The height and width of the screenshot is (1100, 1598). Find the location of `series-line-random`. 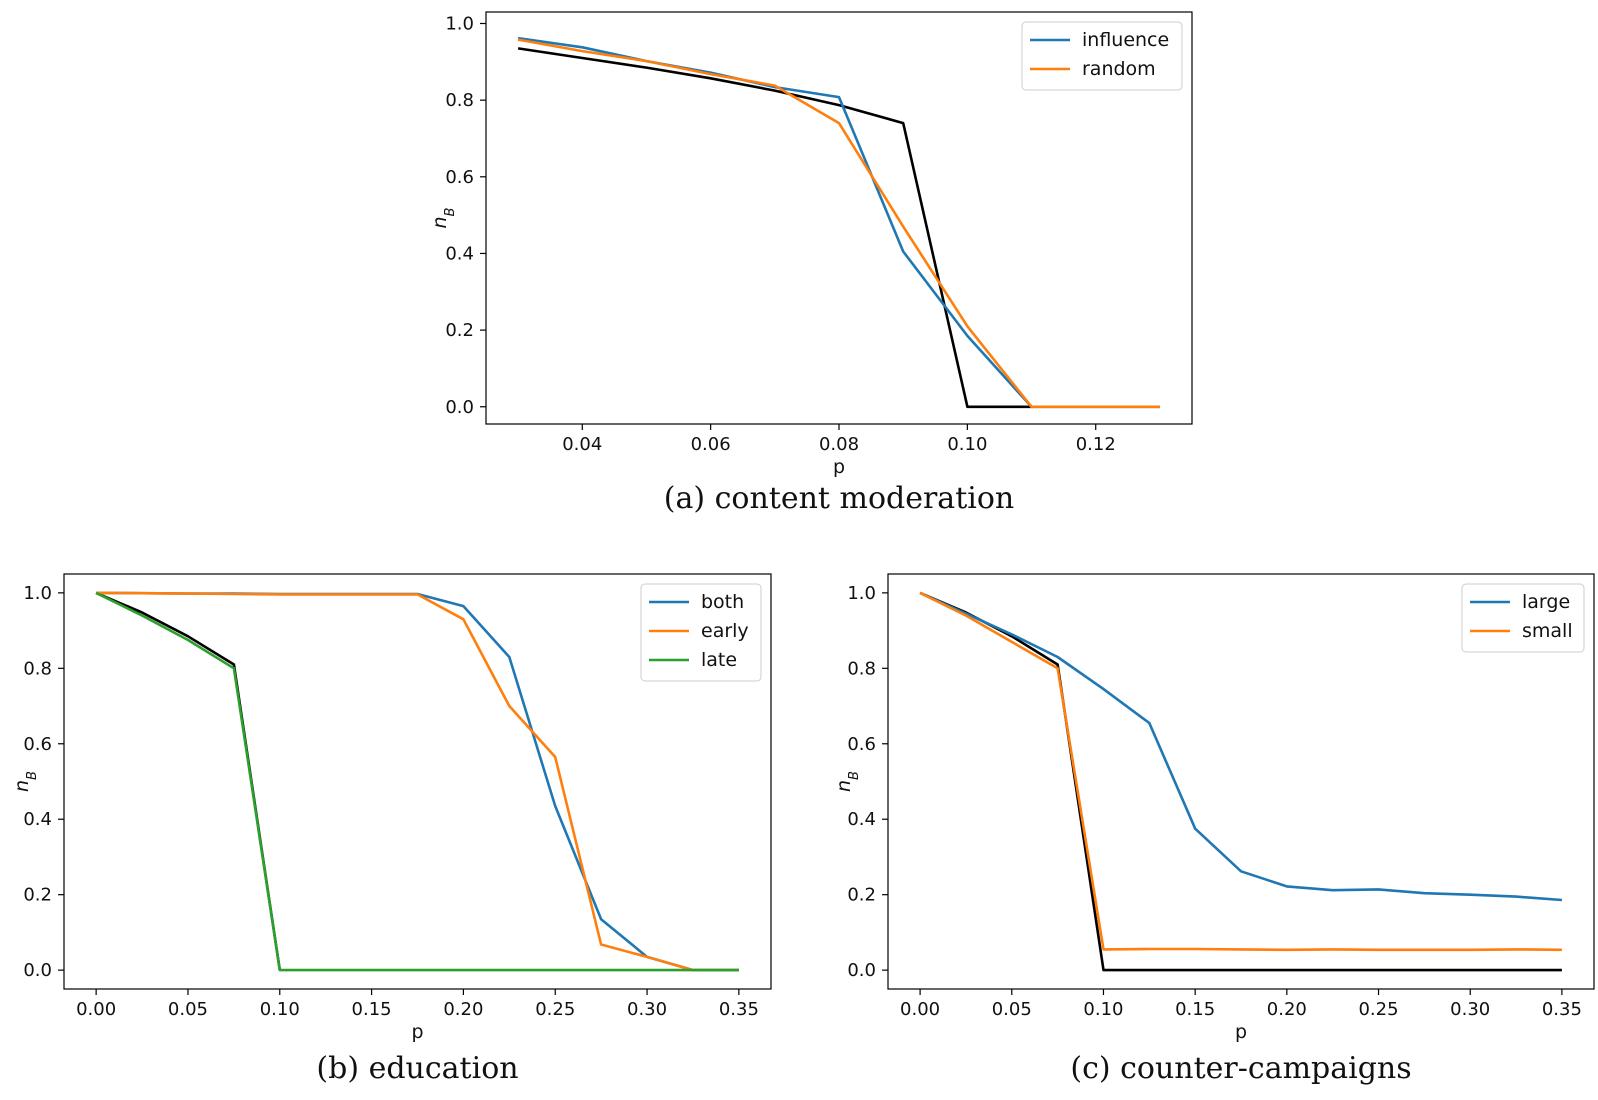

series-line-random is located at coordinates (838, 223).